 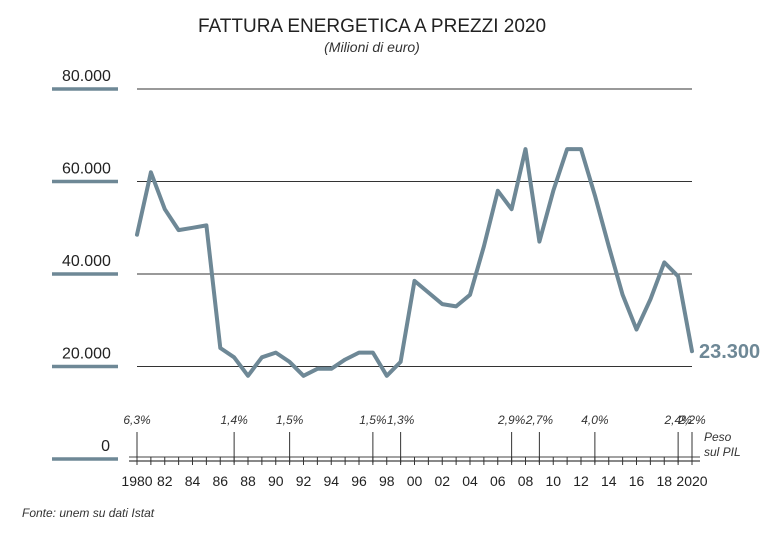 What do you see at coordinates (664, 481) in the screenshot?
I see `x-tick-label: 18` at bounding box center [664, 481].